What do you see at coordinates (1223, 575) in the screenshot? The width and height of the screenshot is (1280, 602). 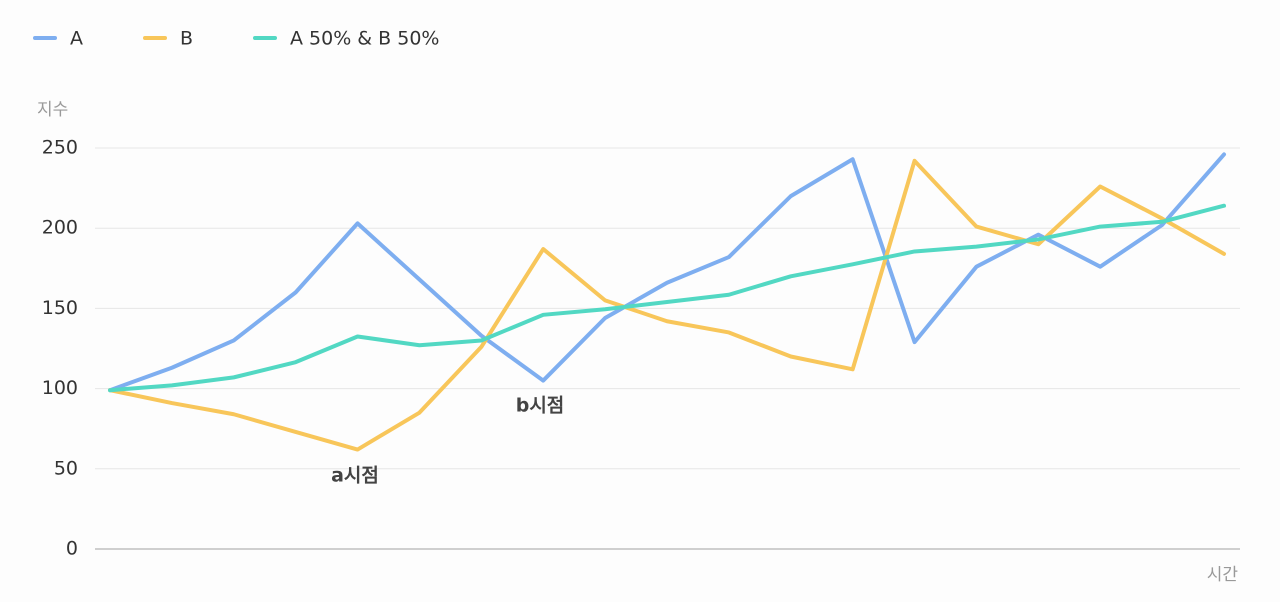 I see `x-axis-label: 시간` at bounding box center [1223, 575].